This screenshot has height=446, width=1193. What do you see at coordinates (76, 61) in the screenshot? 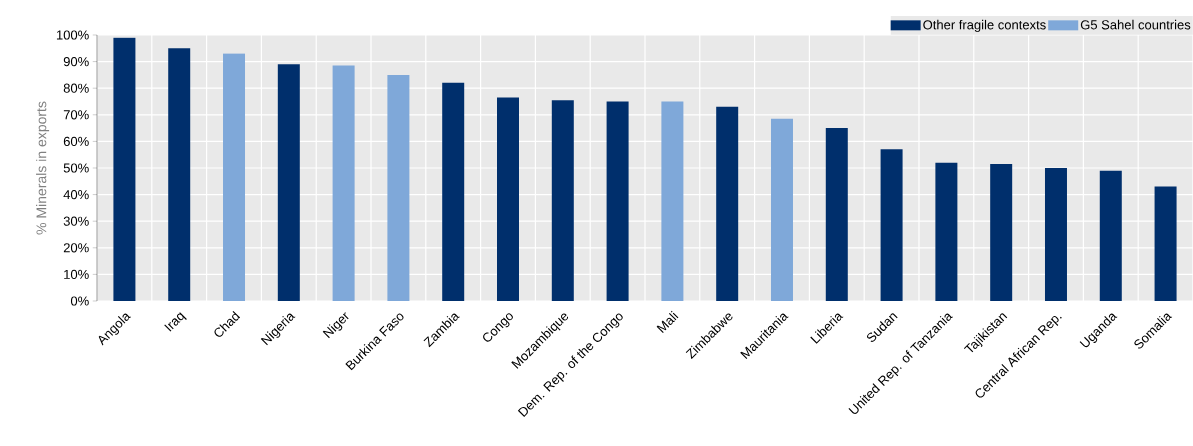
I see `y-tick-label: 90%` at bounding box center [76, 61].